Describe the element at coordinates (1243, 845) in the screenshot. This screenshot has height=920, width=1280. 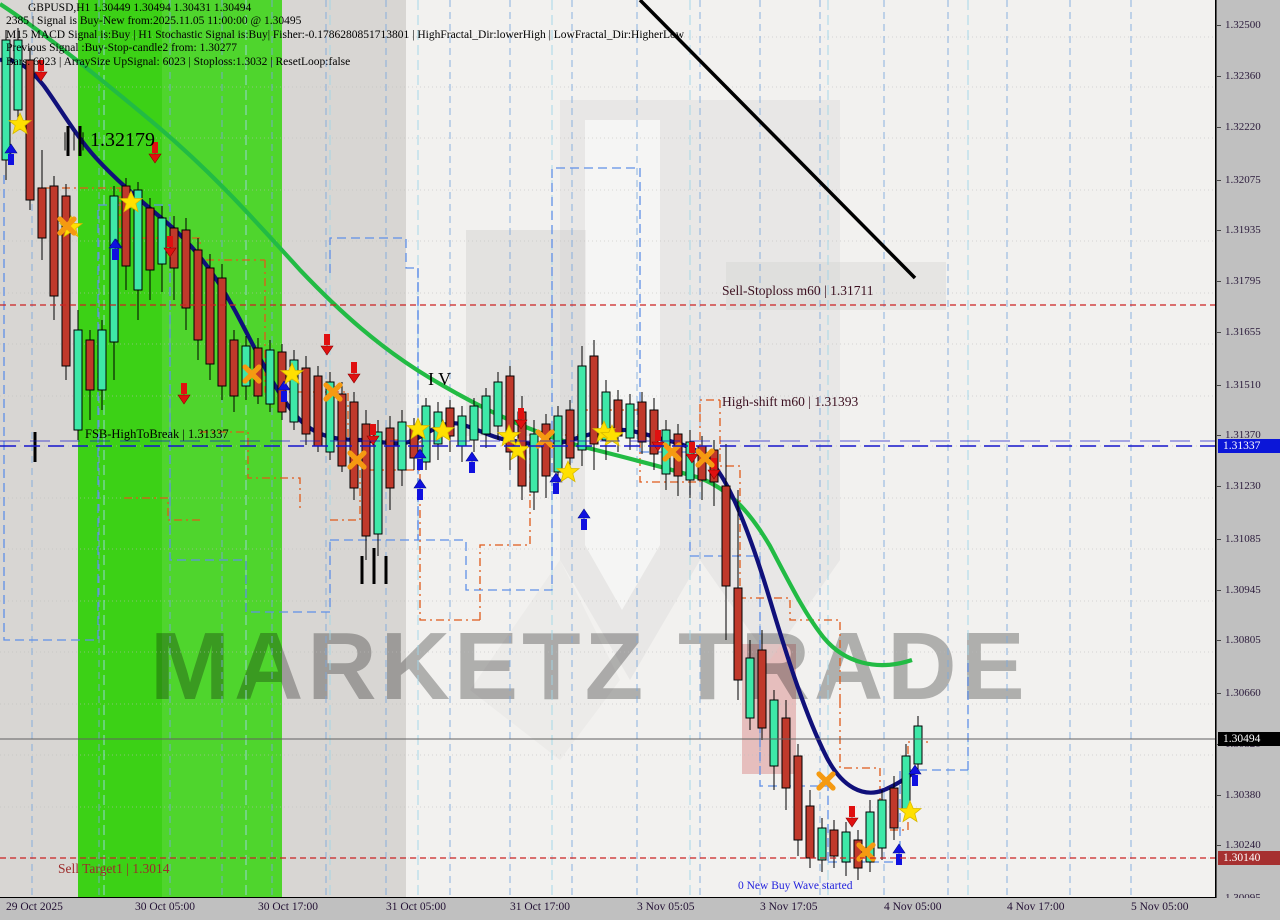
I see `price-axis-tick: 1.30240` at that location.